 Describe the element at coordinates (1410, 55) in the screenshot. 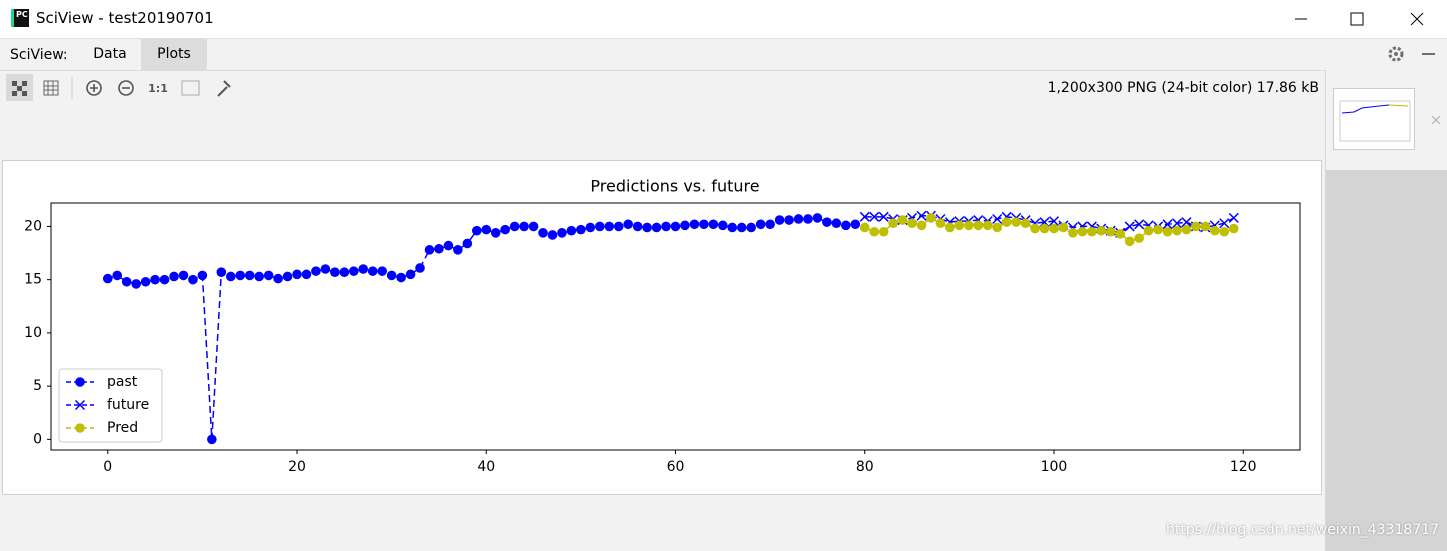

I see `settings-controls` at that location.